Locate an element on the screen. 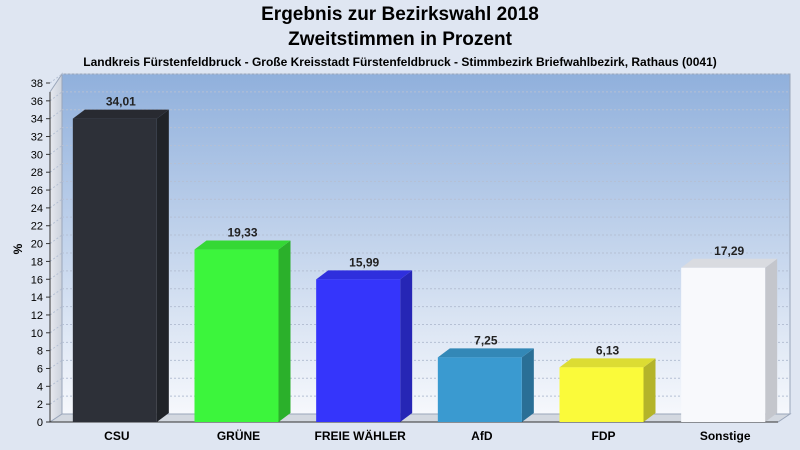 This screenshot has height=450, width=800. y-tick-label: 6 is located at coordinates (40, 369).